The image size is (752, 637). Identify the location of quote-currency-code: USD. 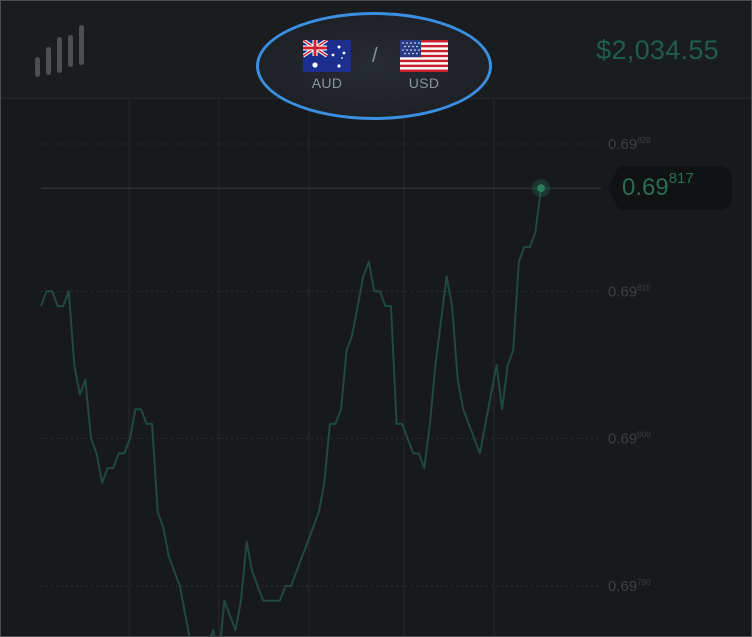
(424, 83).